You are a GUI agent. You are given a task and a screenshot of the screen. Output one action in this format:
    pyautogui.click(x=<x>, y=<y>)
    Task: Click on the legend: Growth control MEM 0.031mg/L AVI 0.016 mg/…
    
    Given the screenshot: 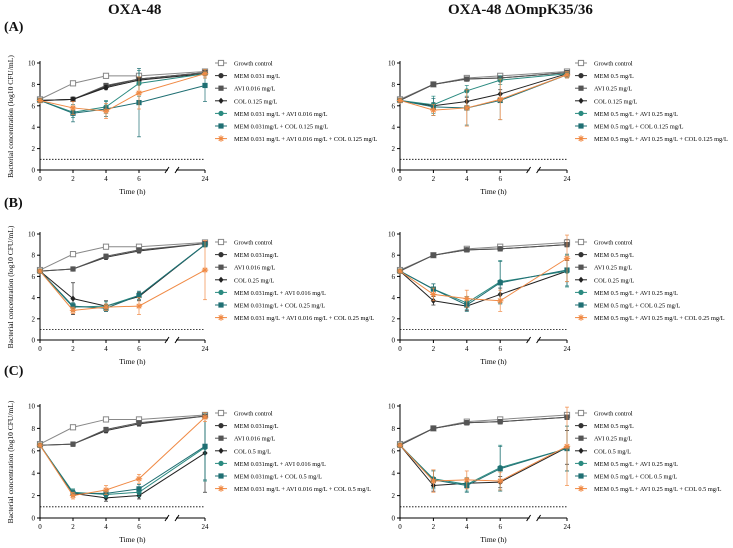 What is the action you would take?
    pyautogui.click(x=293, y=451)
    